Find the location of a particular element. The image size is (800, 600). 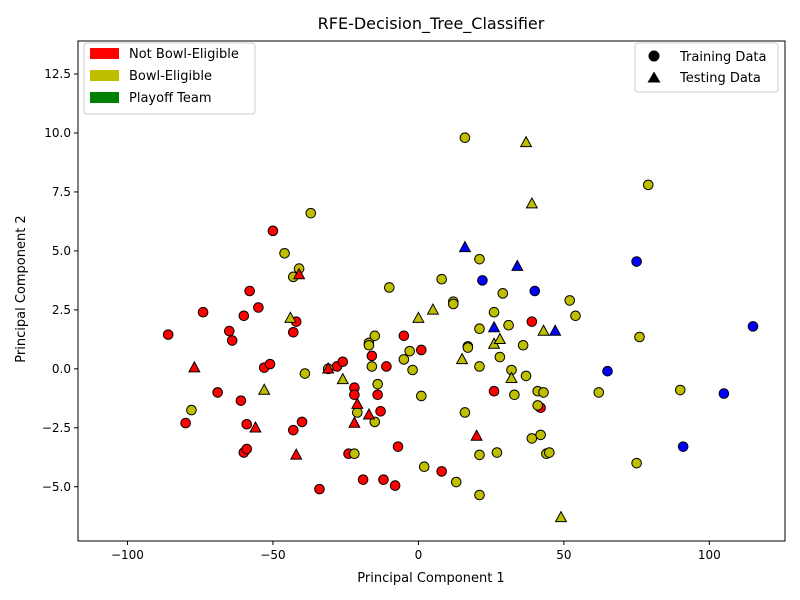

marker-legend-frame is located at coordinates (706, 67).